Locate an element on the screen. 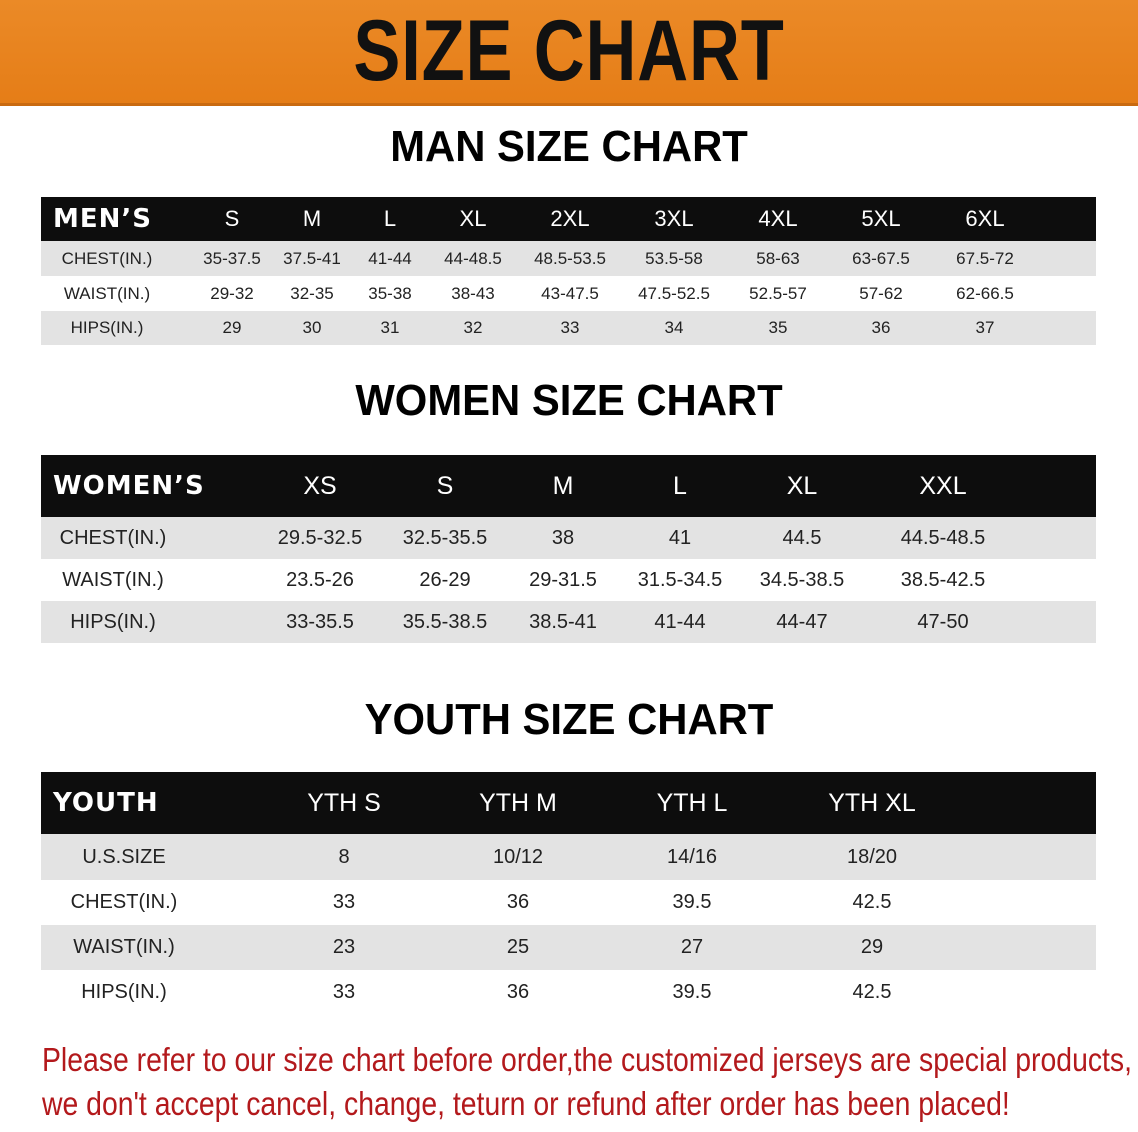 The width and height of the screenshot is (1138, 1132). size-column-header: YTH XL is located at coordinates (872, 802).